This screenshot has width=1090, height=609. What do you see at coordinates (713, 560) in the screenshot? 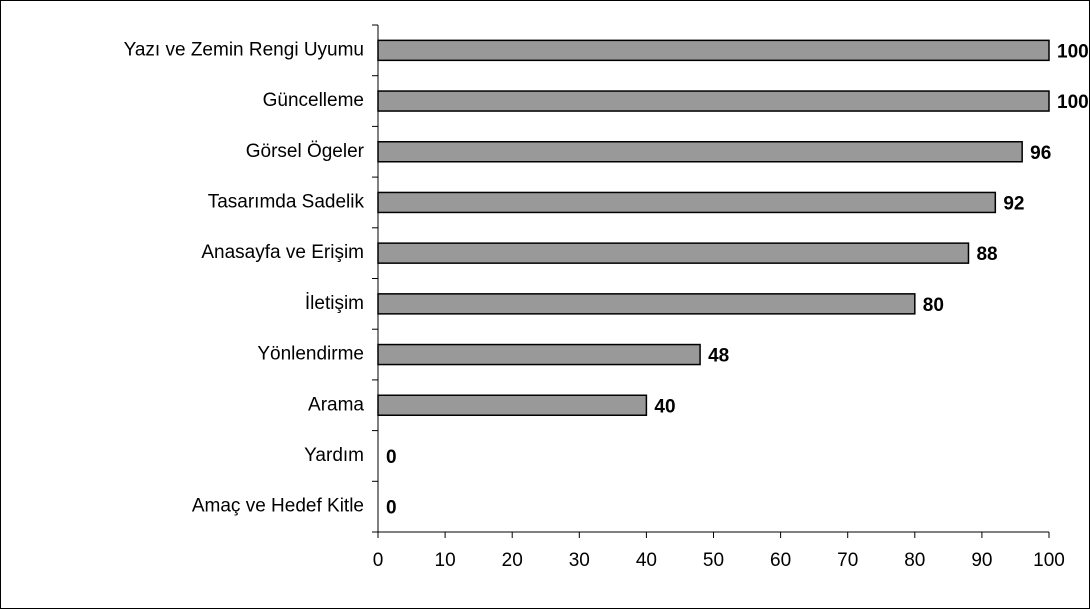
I see `x-tick-label: 50` at bounding box center [713, 560].